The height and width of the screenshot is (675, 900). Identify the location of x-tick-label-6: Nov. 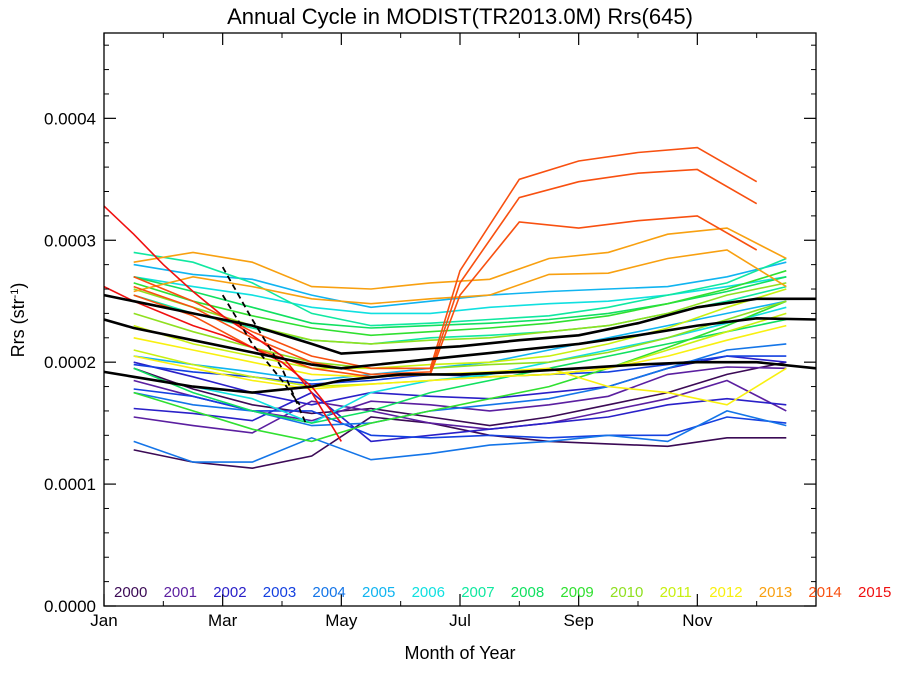
(697, 620).